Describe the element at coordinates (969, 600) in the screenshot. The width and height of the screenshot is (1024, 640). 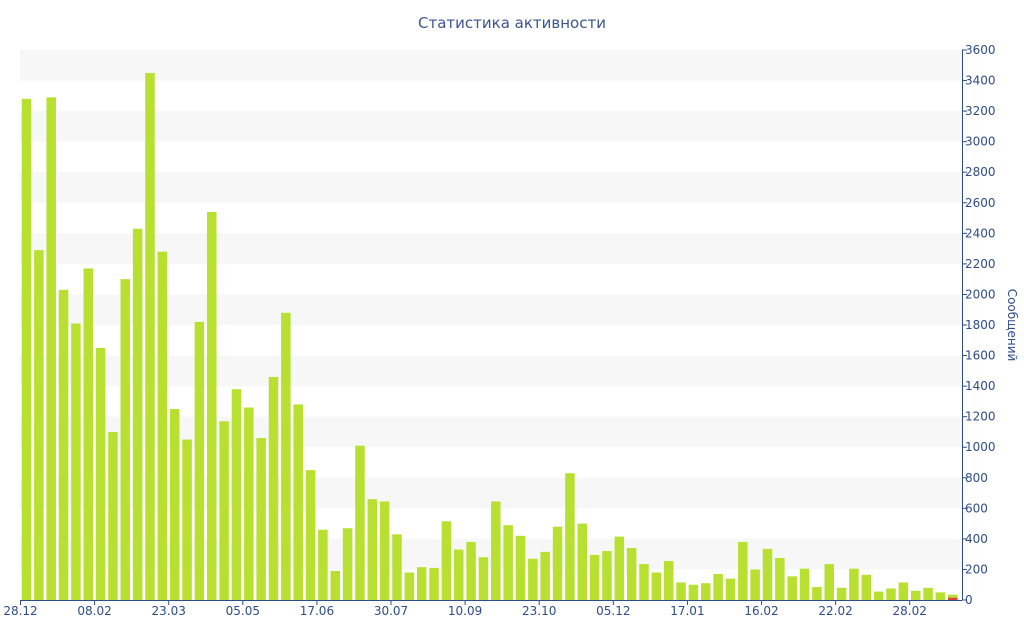
I see `y-tick-label: 0` at that location.